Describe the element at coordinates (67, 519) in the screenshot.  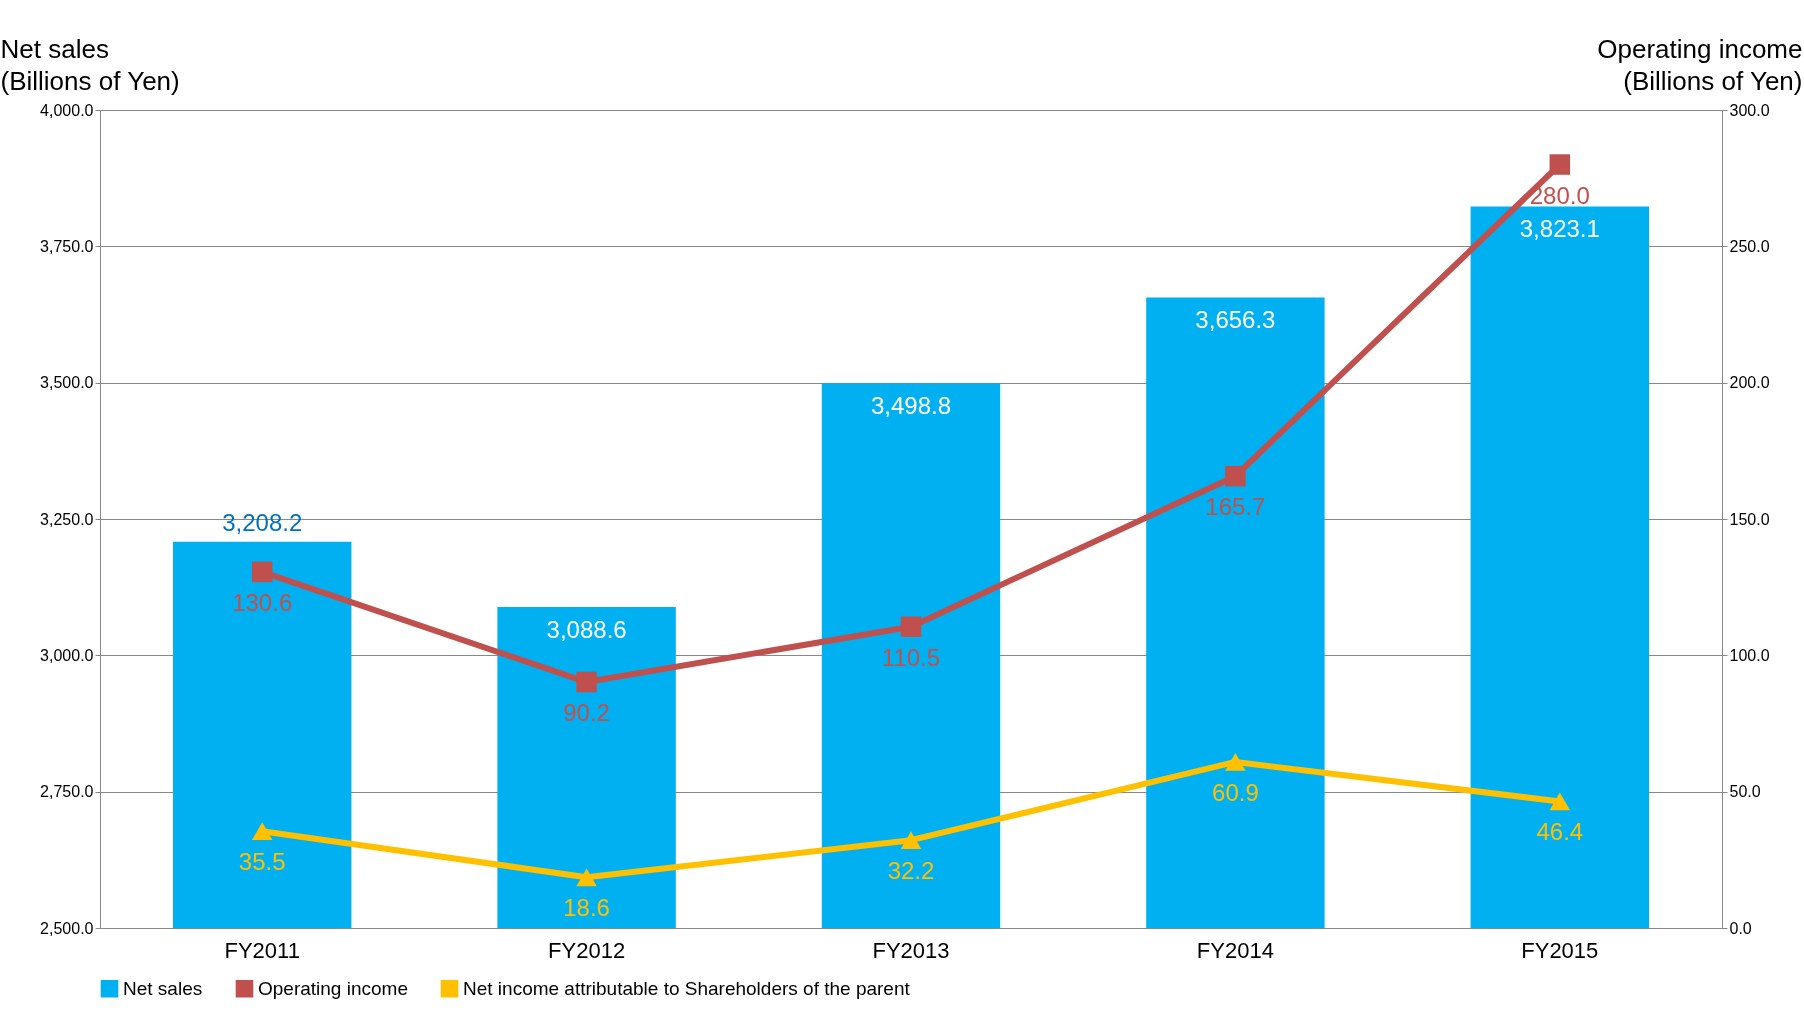
I see `y-tick-label: 3,250.0` at that location.